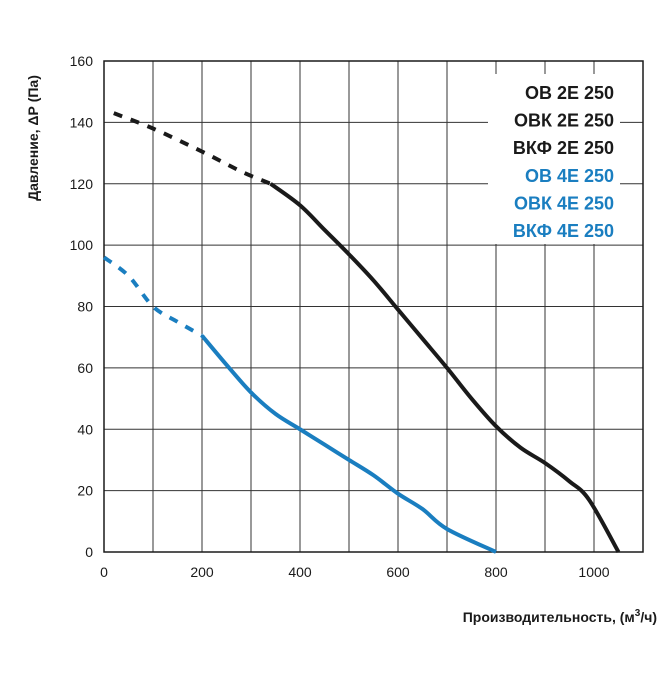 This screenshot has width=670, height=675. I want to click on x-tick-label-400: 400, so click(300, 572).